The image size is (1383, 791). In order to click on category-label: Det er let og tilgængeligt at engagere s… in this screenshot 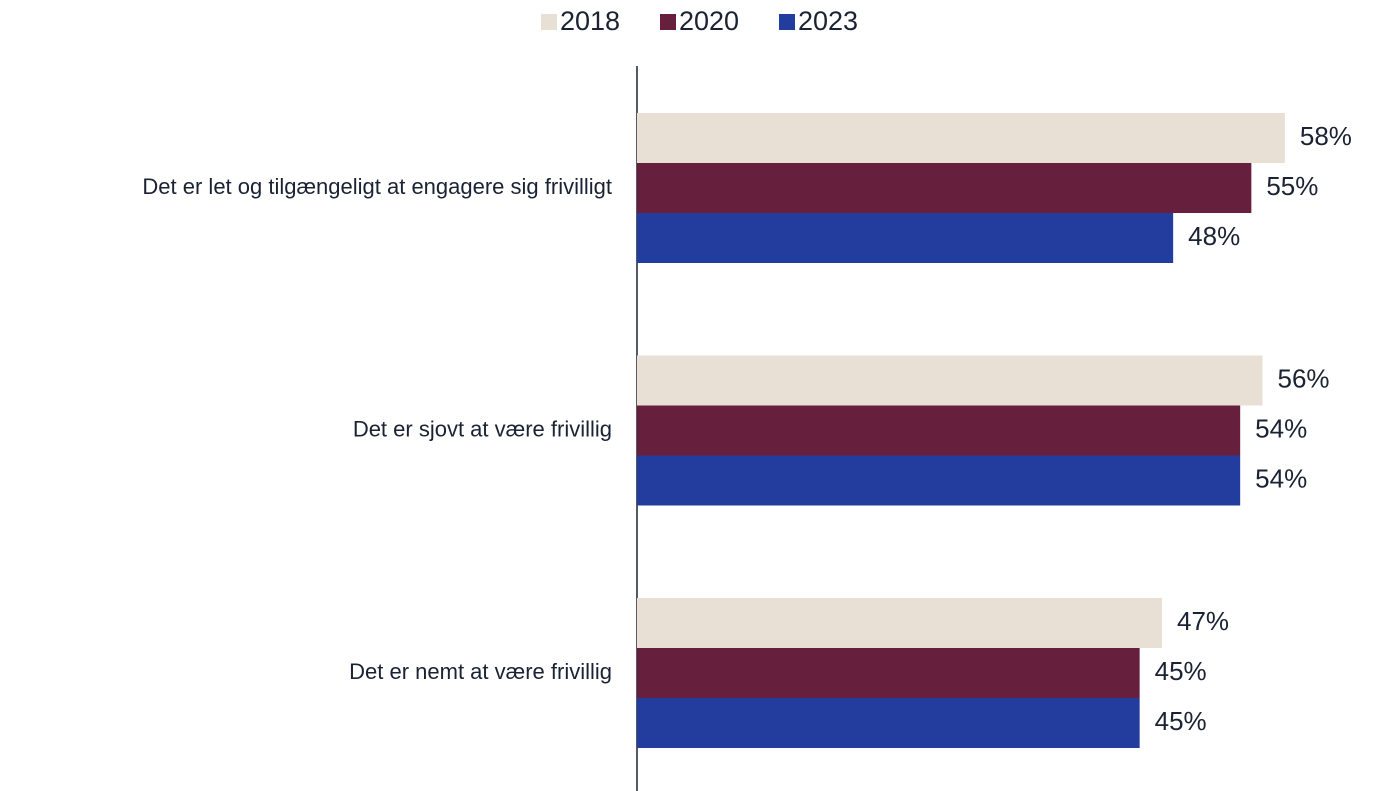, I will do `click(377, 186)`.